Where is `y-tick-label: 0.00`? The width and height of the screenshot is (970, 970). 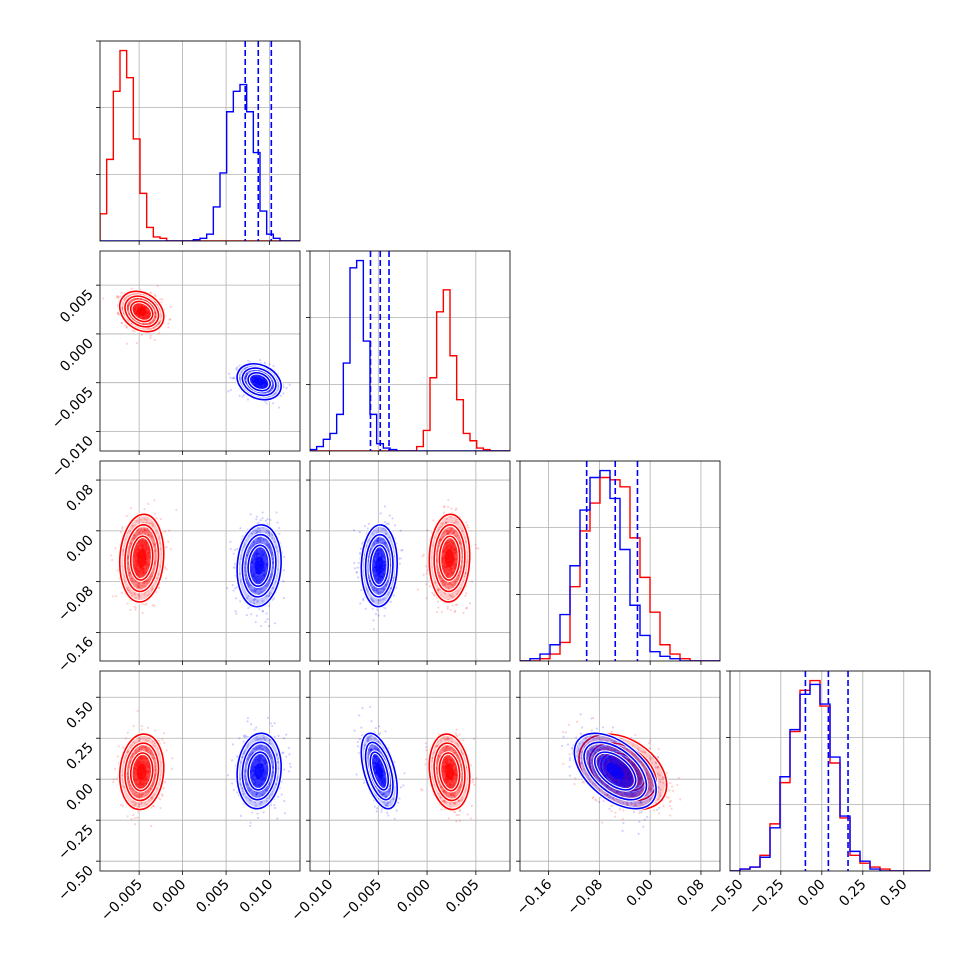 y-tick-label: 0.00 is located at coordinates (79, 548).